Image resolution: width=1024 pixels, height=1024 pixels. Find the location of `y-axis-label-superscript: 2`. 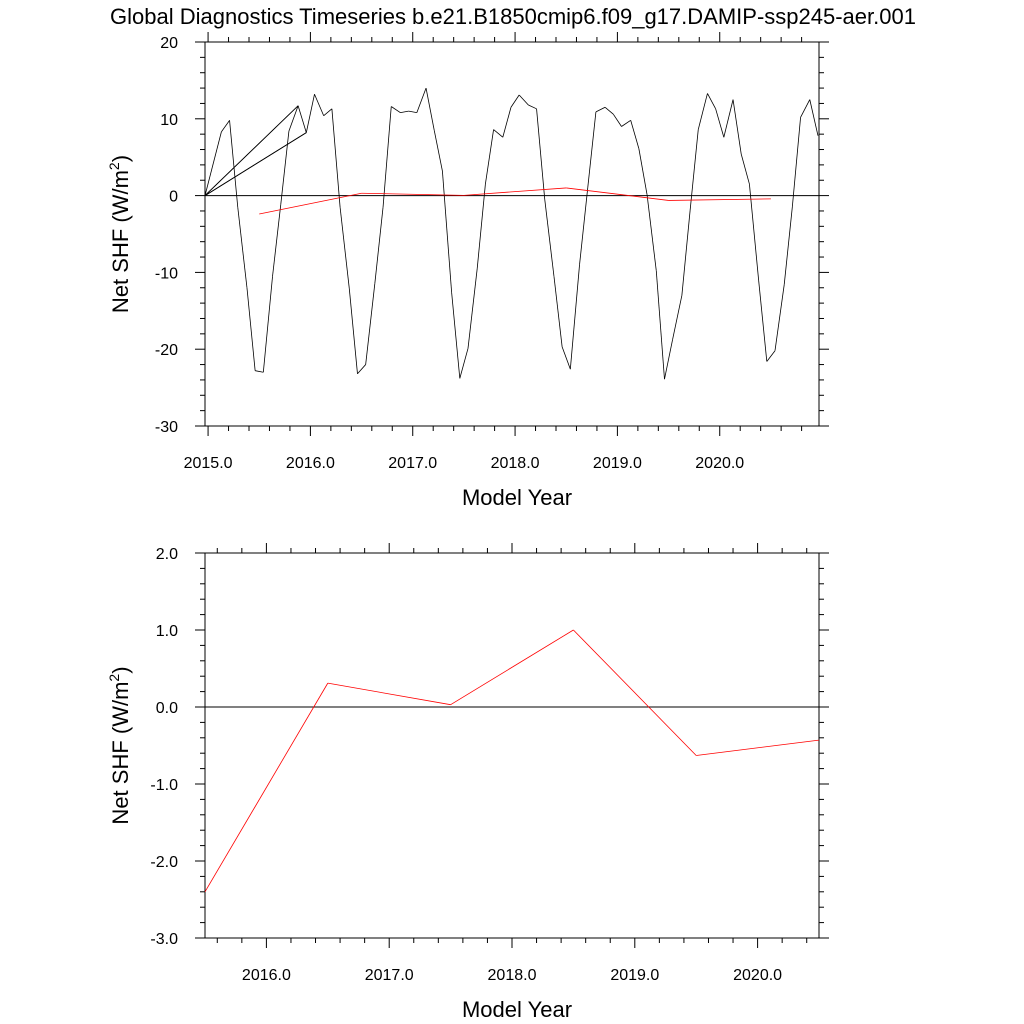

y-axis-label-superscript: 2 is located at coordinates (114, 678).